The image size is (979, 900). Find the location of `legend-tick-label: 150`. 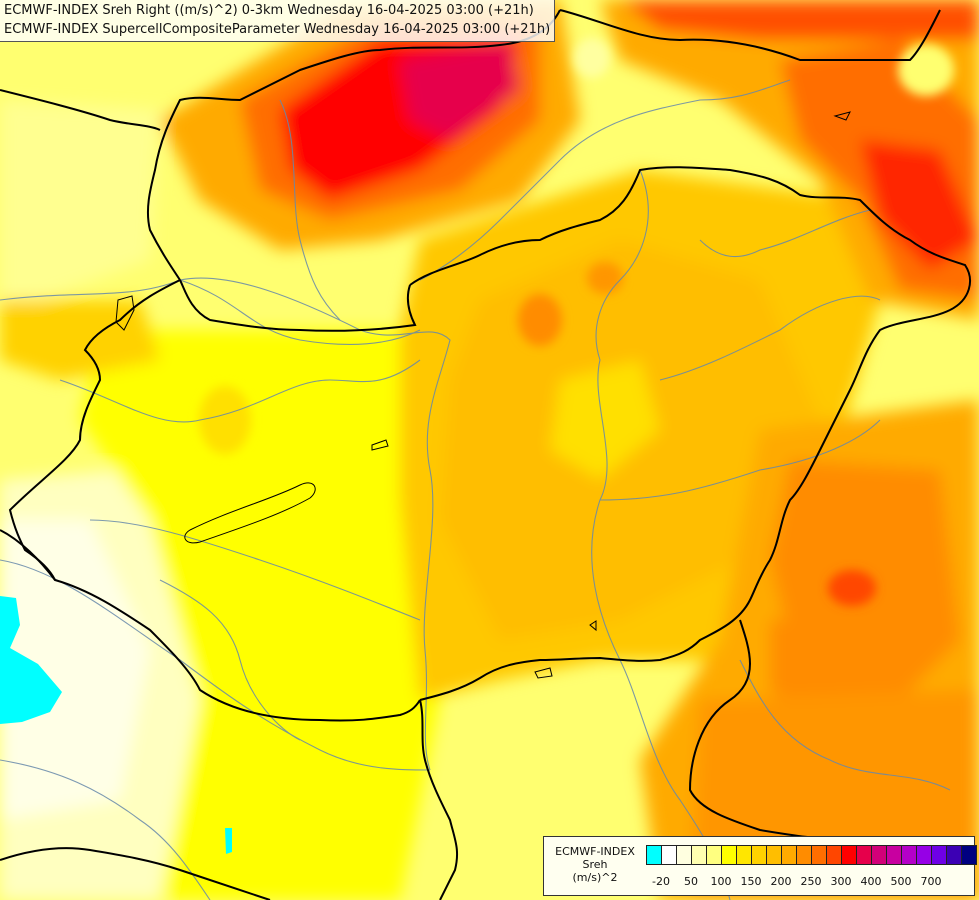

legend-tick-label: 150 is located at coordinates (751, 881).